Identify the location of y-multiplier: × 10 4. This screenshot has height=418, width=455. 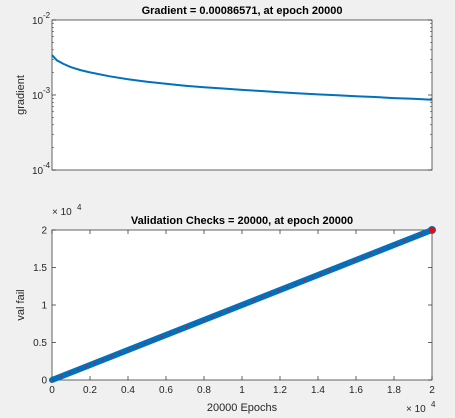
(67, 210).